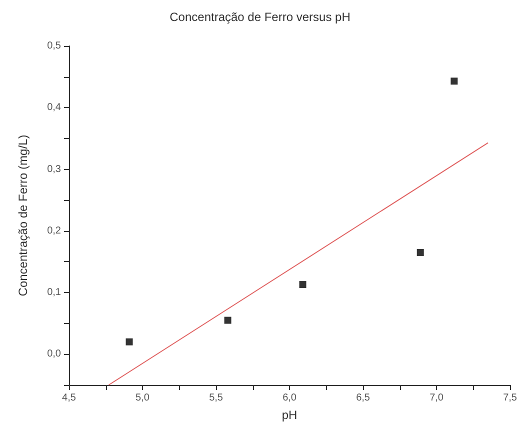  Describe the element at coordinates (54, 46) in the screenshot. I see `y-tick-label: 0,5` at that location.